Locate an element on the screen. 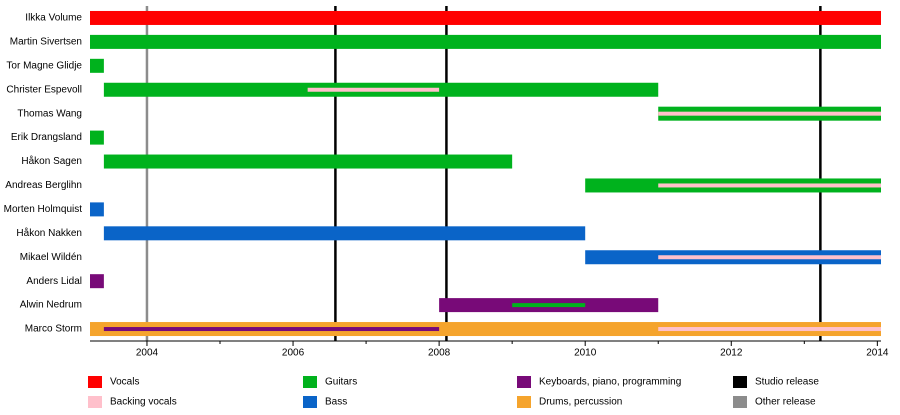  x-tick-label: 2008 is located at coordinates (439, 353).